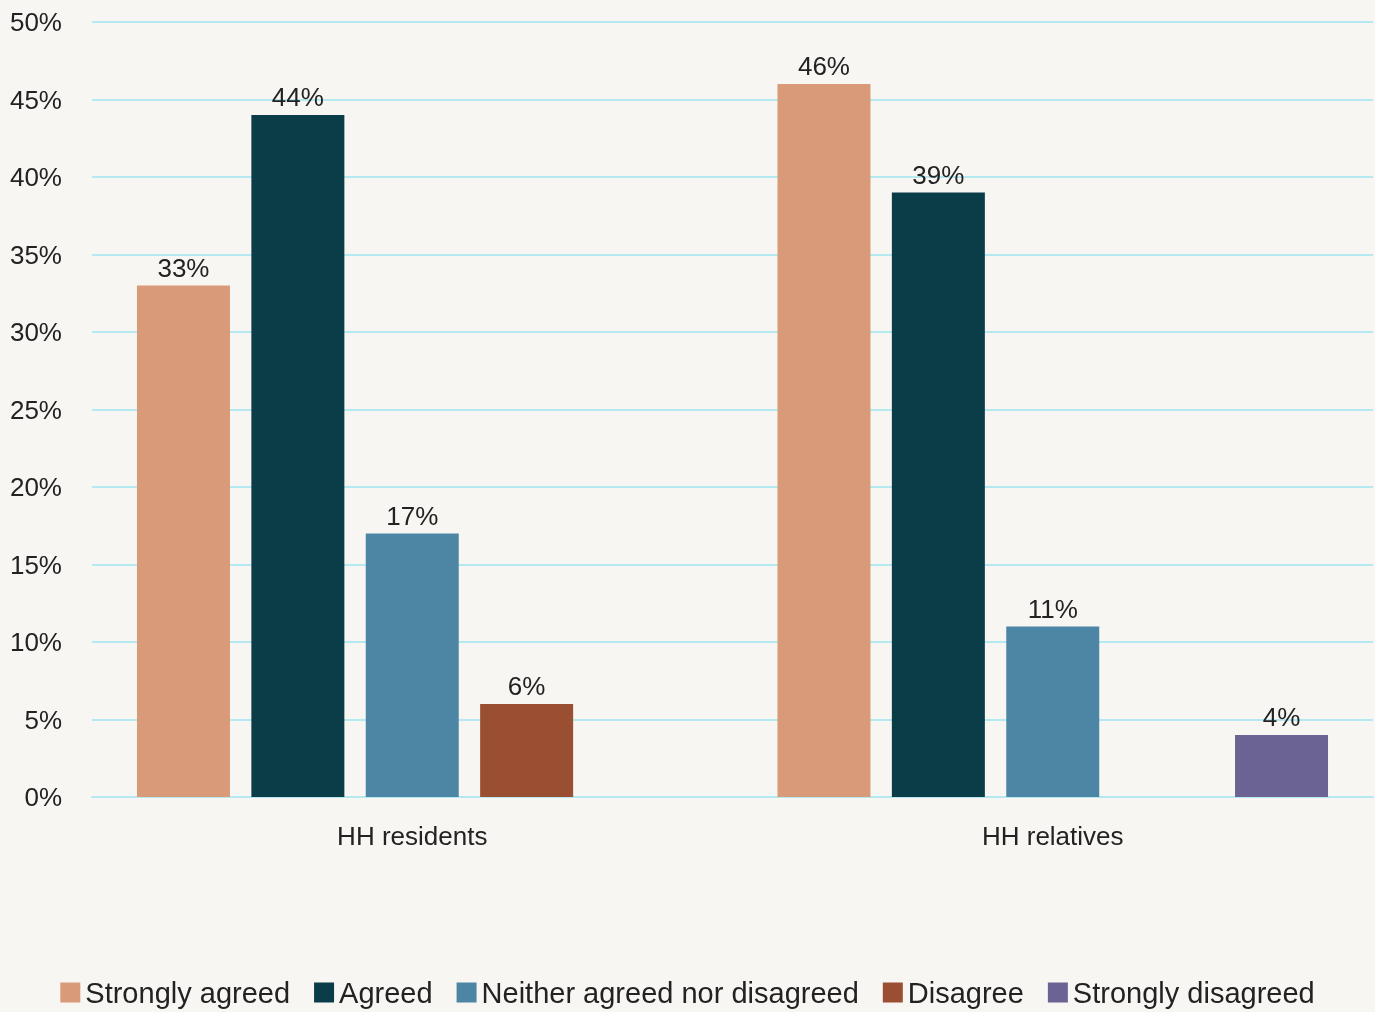  I want to click on y-tick-label: 15%, so click(35, 564).